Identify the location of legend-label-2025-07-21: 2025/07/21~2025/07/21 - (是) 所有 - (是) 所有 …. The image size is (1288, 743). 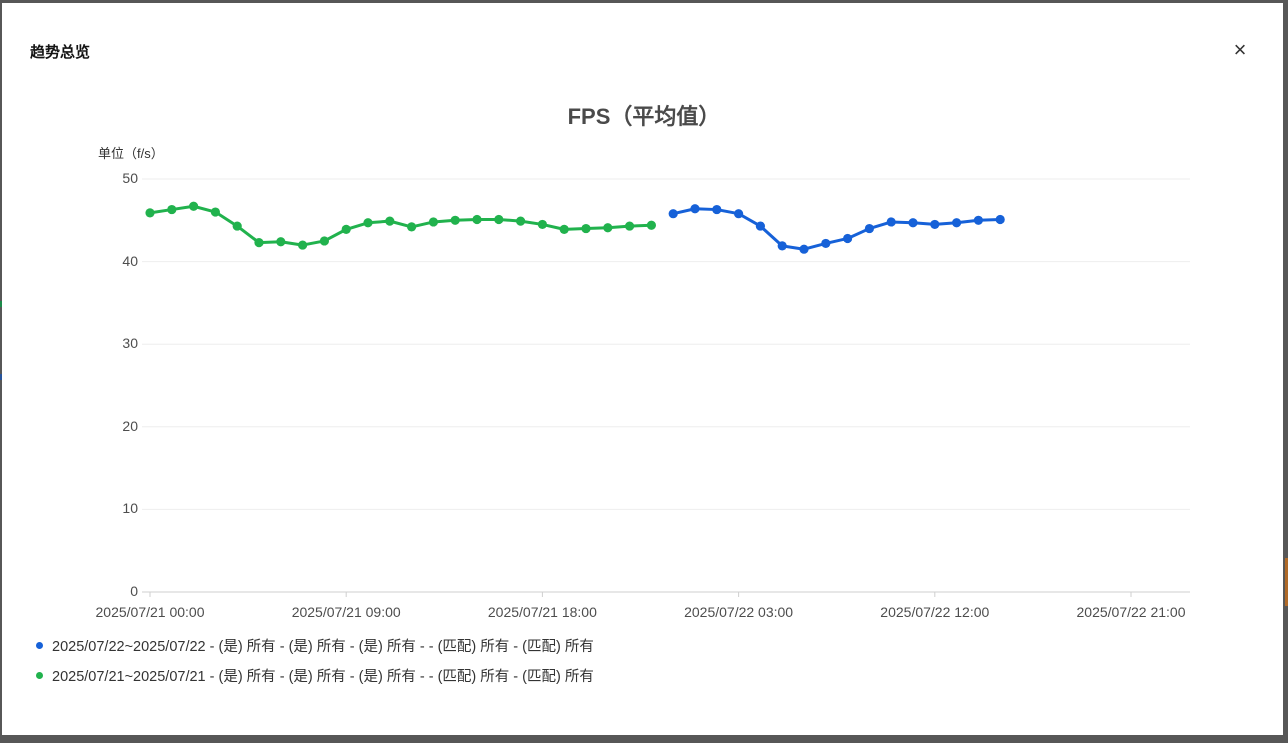
(323, 676).